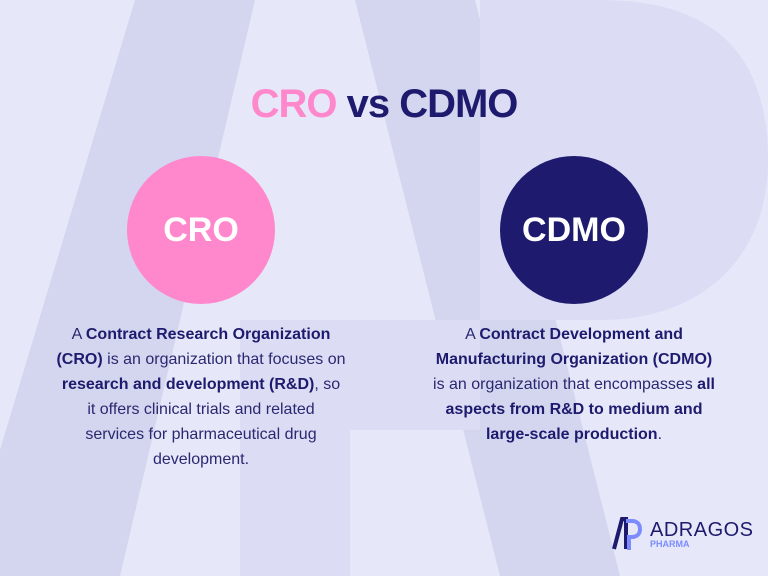  Describe the element at coordinates (224, 359) in the screenshot. I see `text-segment: is an organization that focuses on` at that location.